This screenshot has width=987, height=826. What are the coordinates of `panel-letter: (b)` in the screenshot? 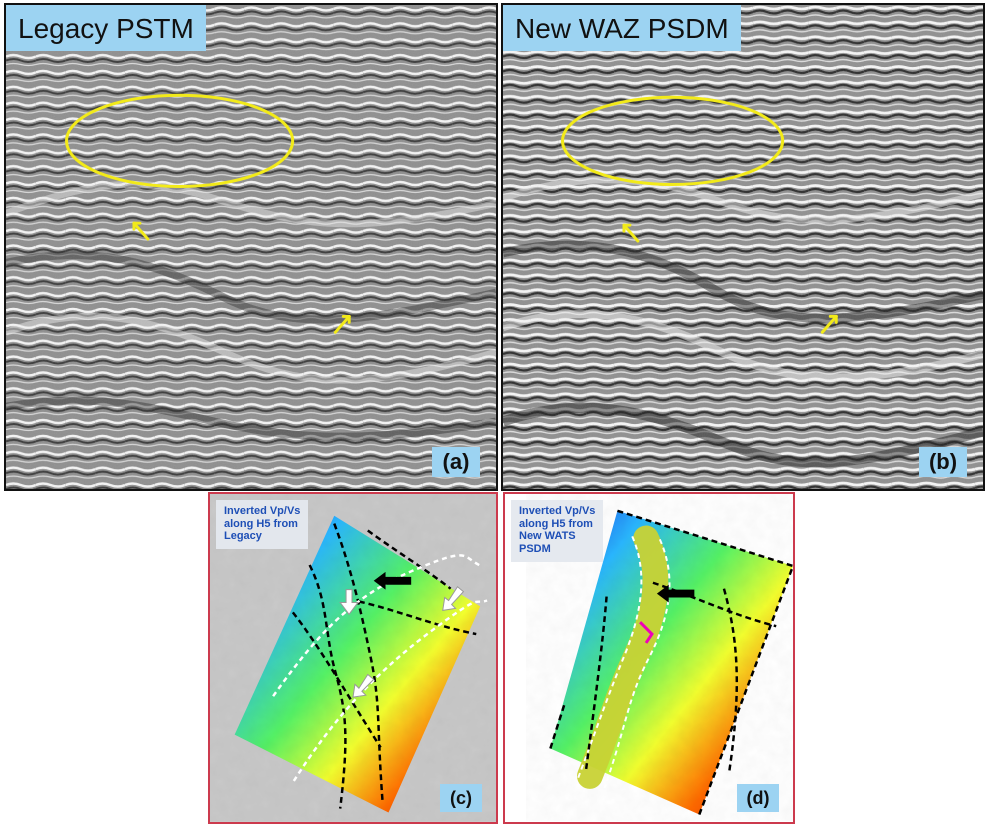 It's located at (943, 462).